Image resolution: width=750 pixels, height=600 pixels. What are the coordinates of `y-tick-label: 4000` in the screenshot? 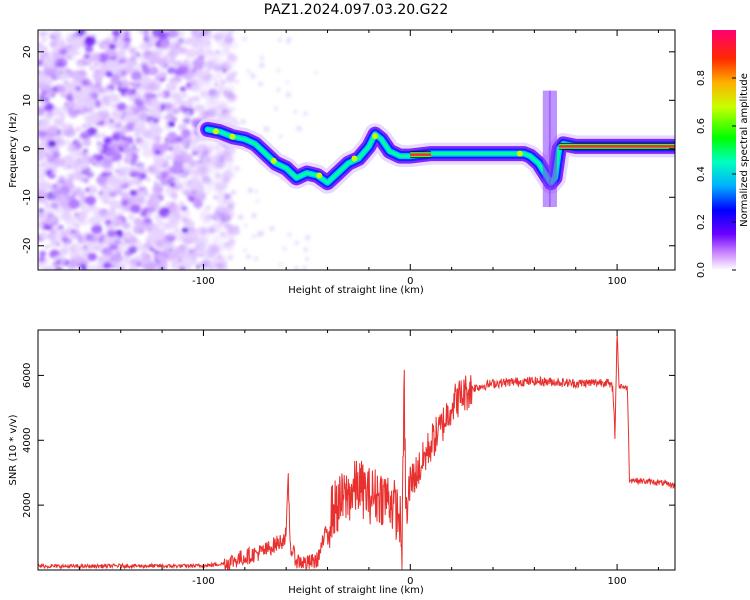 It's located at (27, 440).